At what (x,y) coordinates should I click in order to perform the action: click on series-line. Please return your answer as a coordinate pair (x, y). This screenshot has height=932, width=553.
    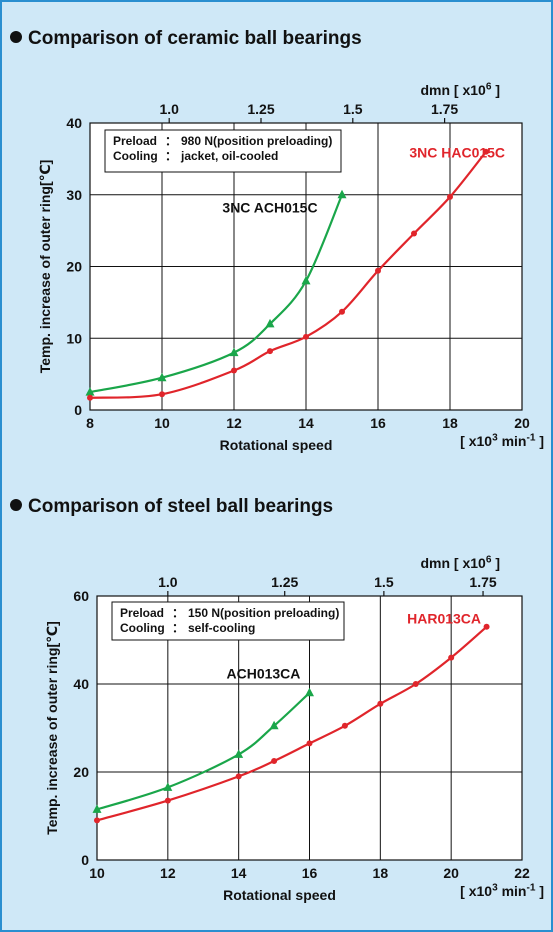
    Looking at the image, I should click on (292, 723).